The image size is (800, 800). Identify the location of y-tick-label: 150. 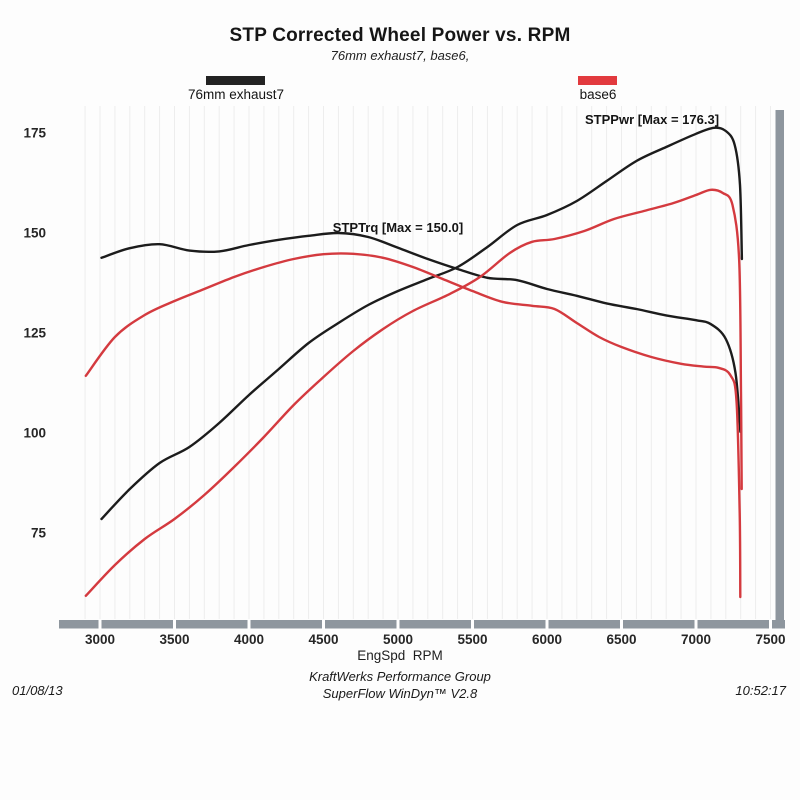
(34, 233).